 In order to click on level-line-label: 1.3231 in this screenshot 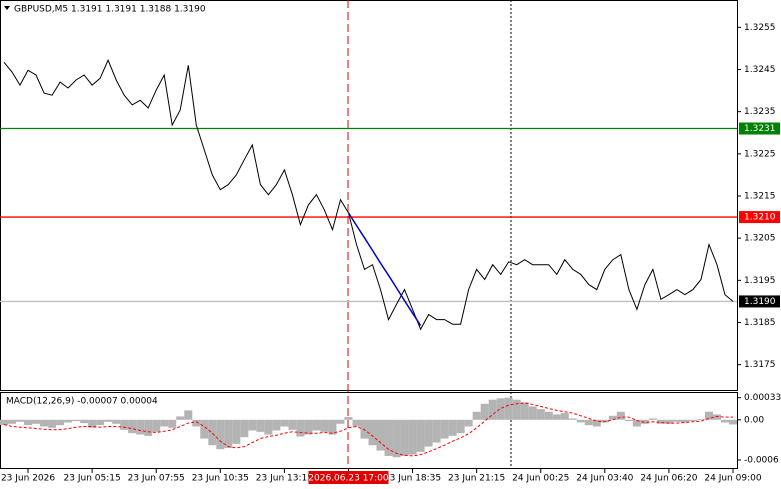, I will do `click(760, 129)`.